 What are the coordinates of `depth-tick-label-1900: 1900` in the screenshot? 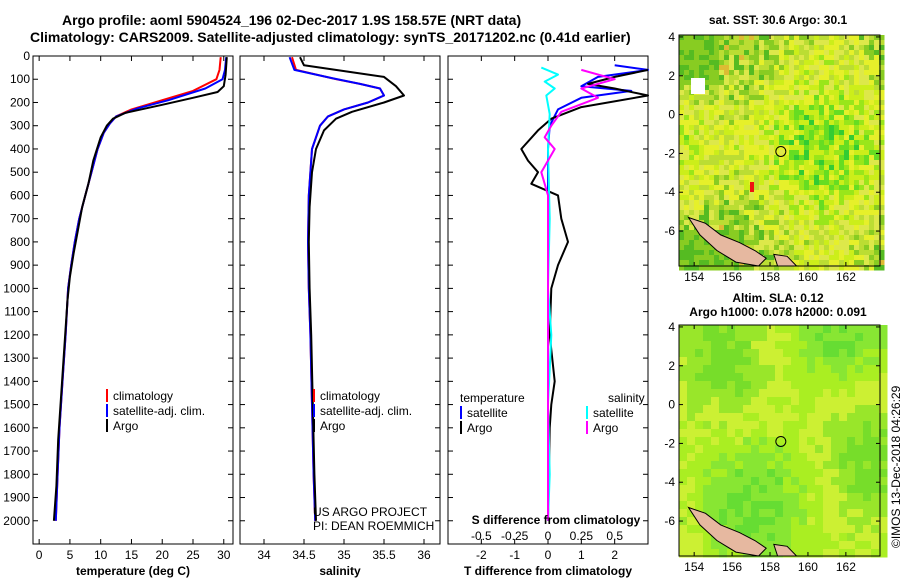 It's located at (16, 498).